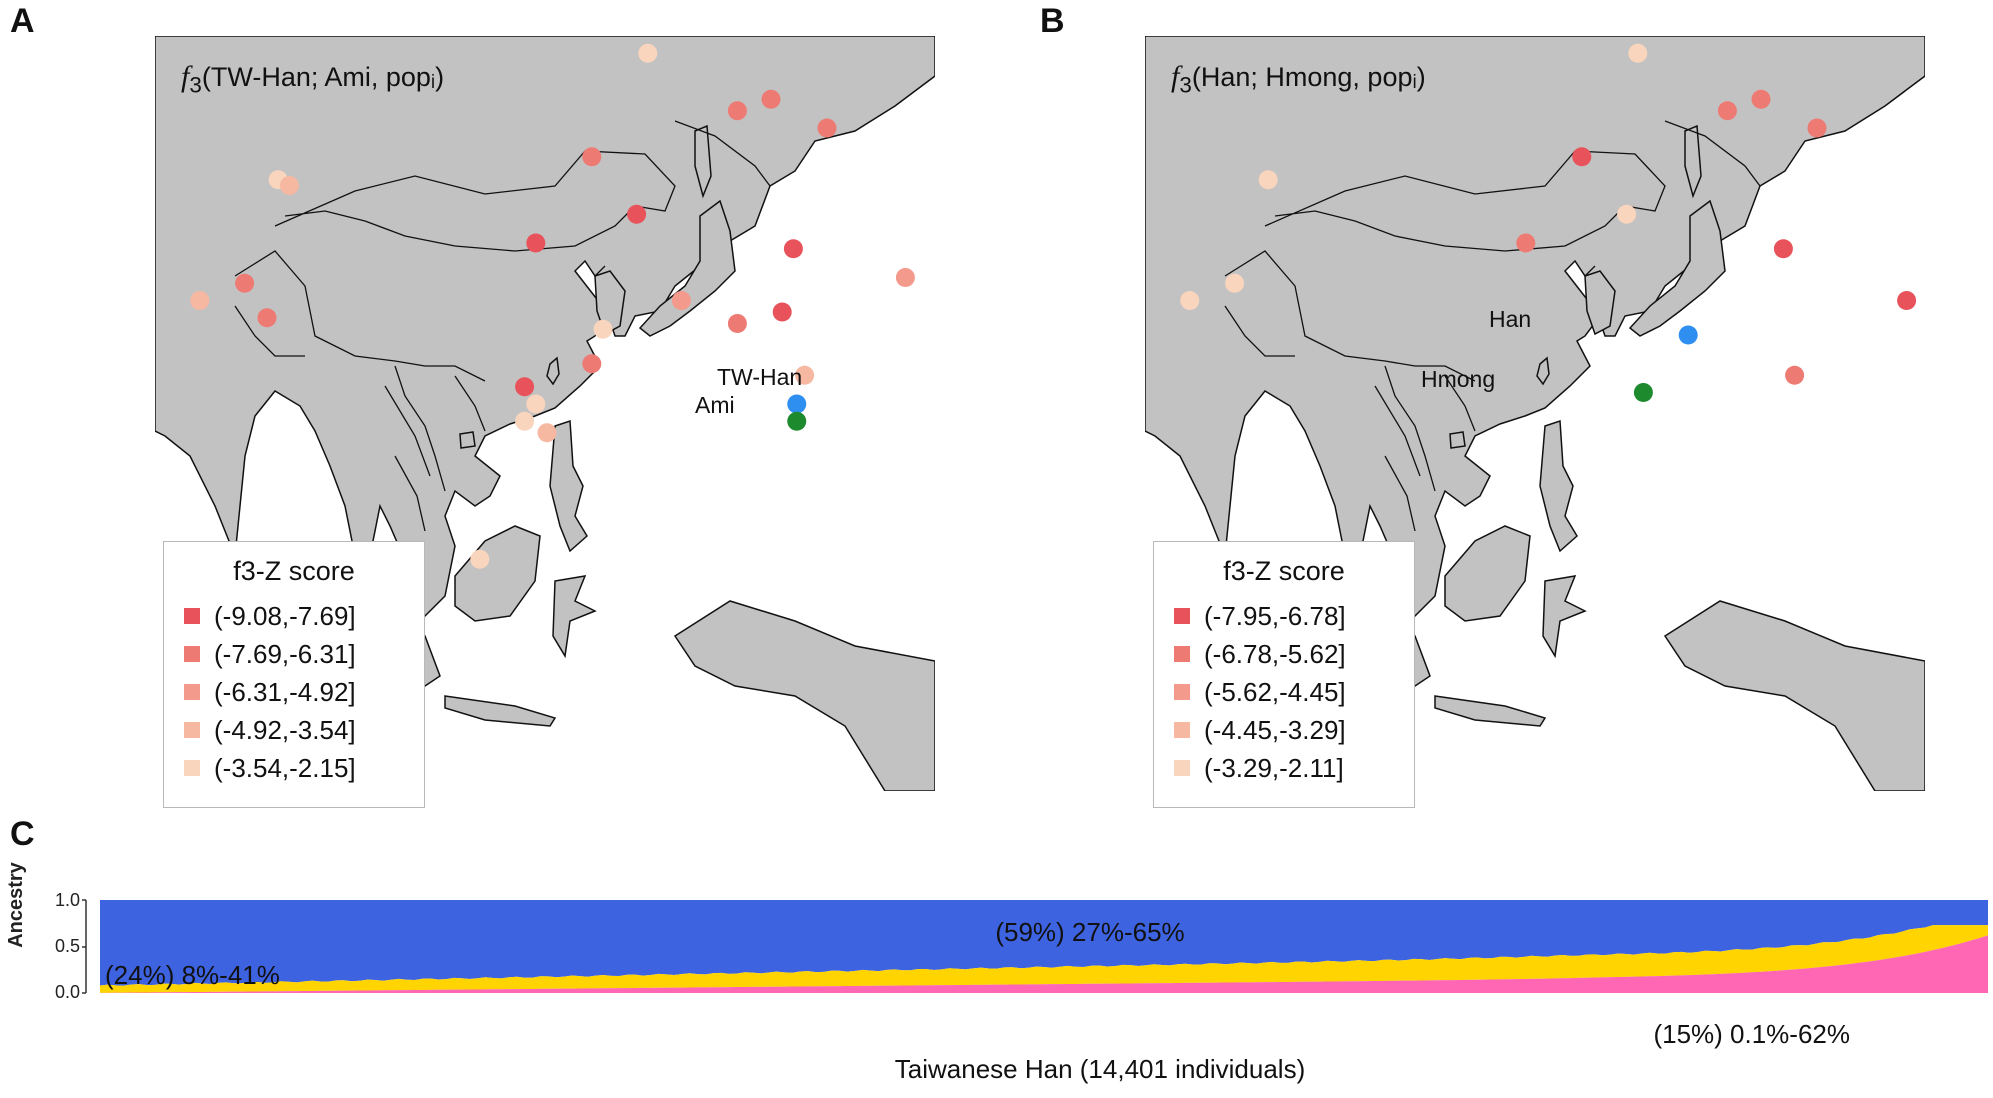 The height and width of the screenshot is (1098, 1993). I want to click on y-tick-label: 1.0, so click(67, 900).